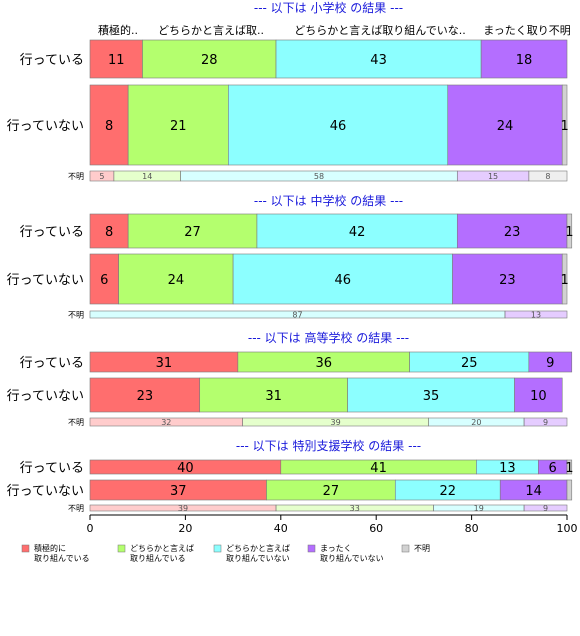 The width and height of the screenshot is (580, 636). What do you see at coordinates (331, 491) in the screenshot?
I see `bar-value-label: 27` at bounding box center [331, 491].